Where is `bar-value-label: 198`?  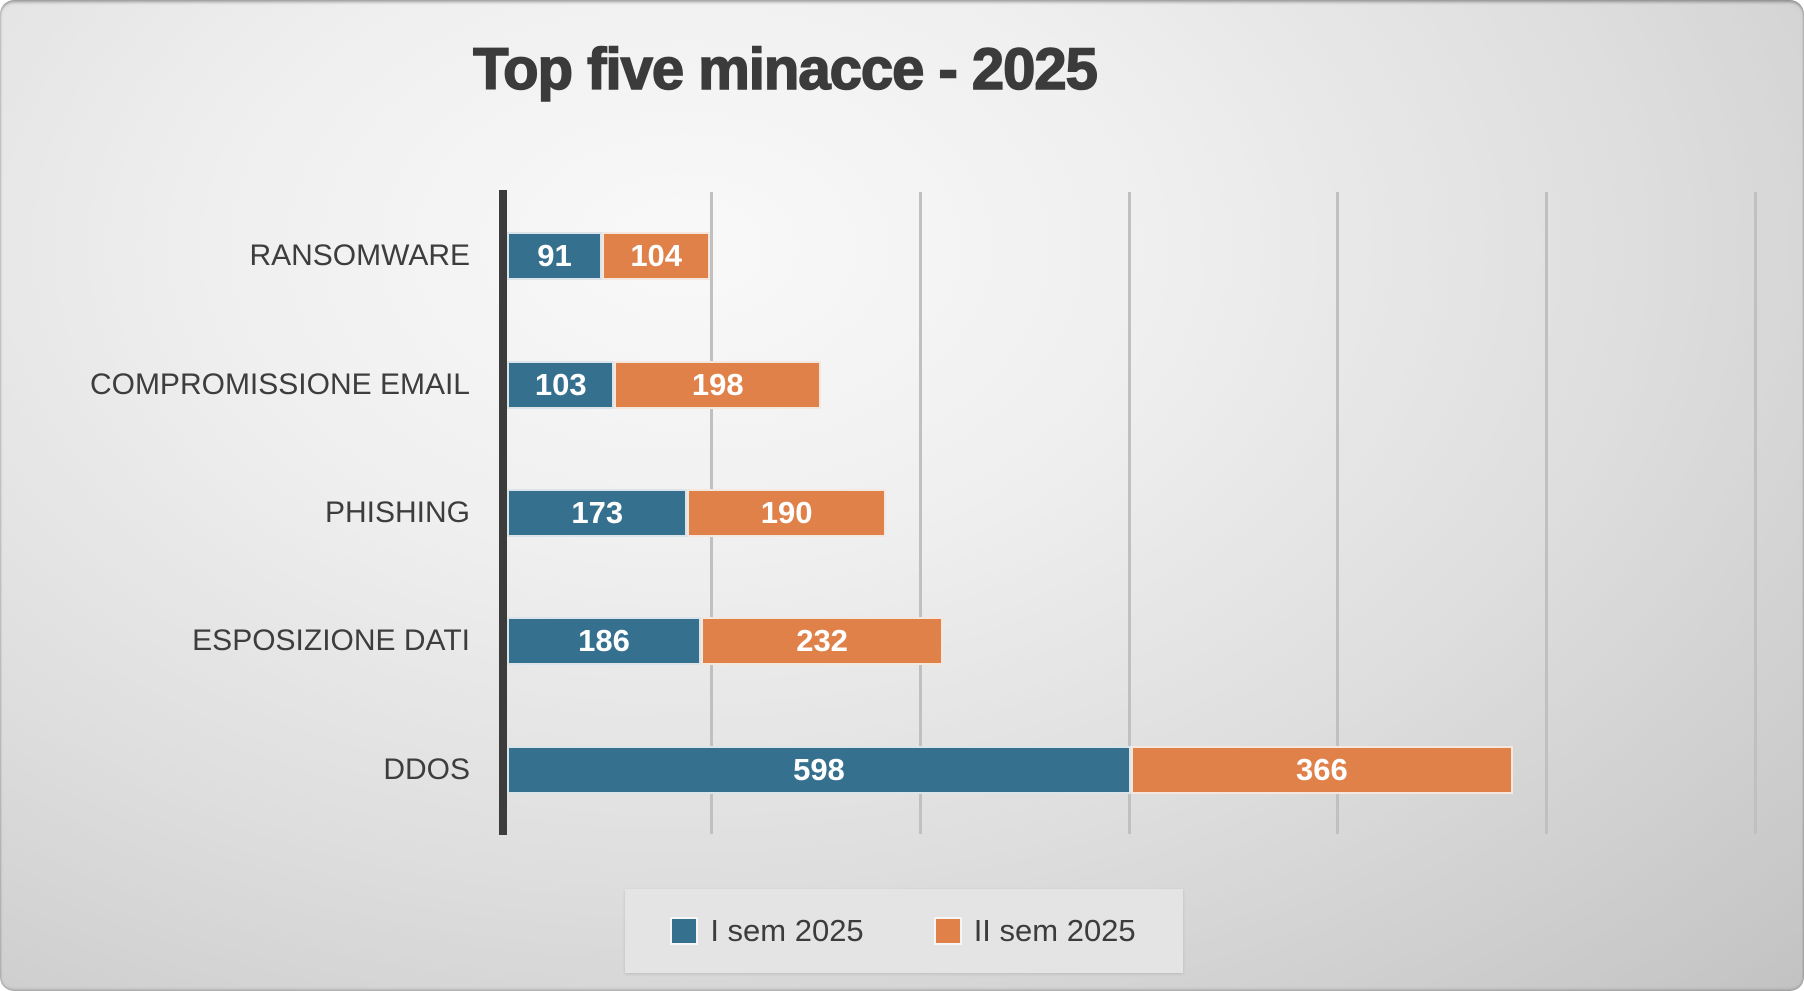 bar-value-label: 198 is located at coordinates (717, 384).